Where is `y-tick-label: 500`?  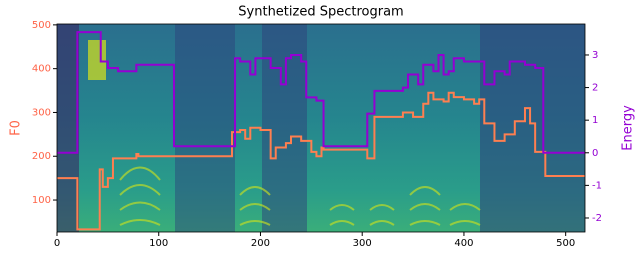 y-tick-label: 500 is located at coordinates (41, 25).